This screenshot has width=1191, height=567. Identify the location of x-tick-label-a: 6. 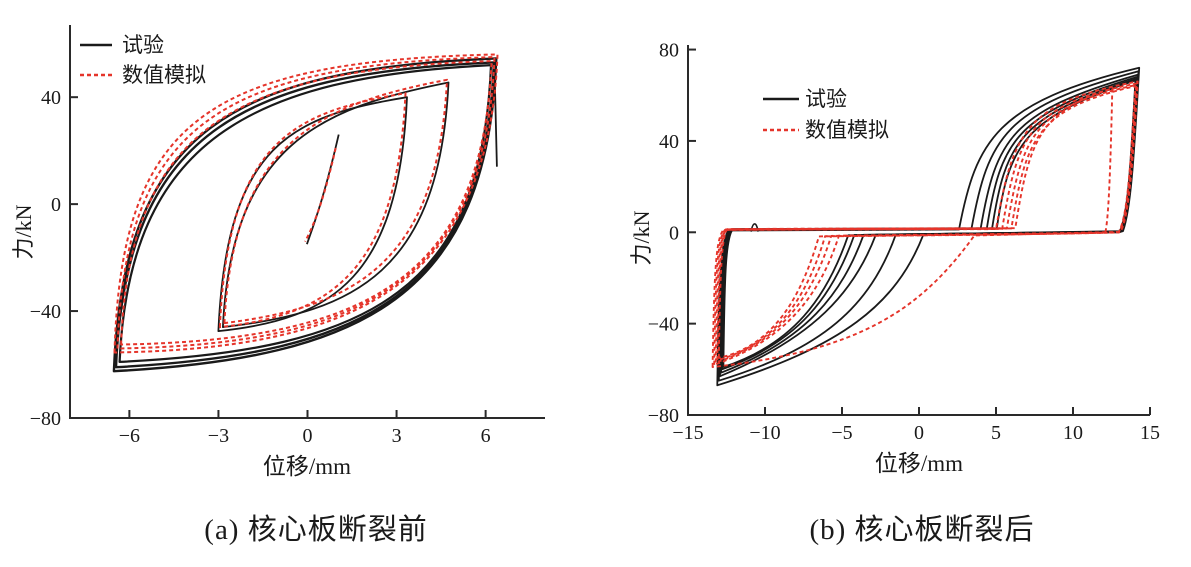
(486, 436).